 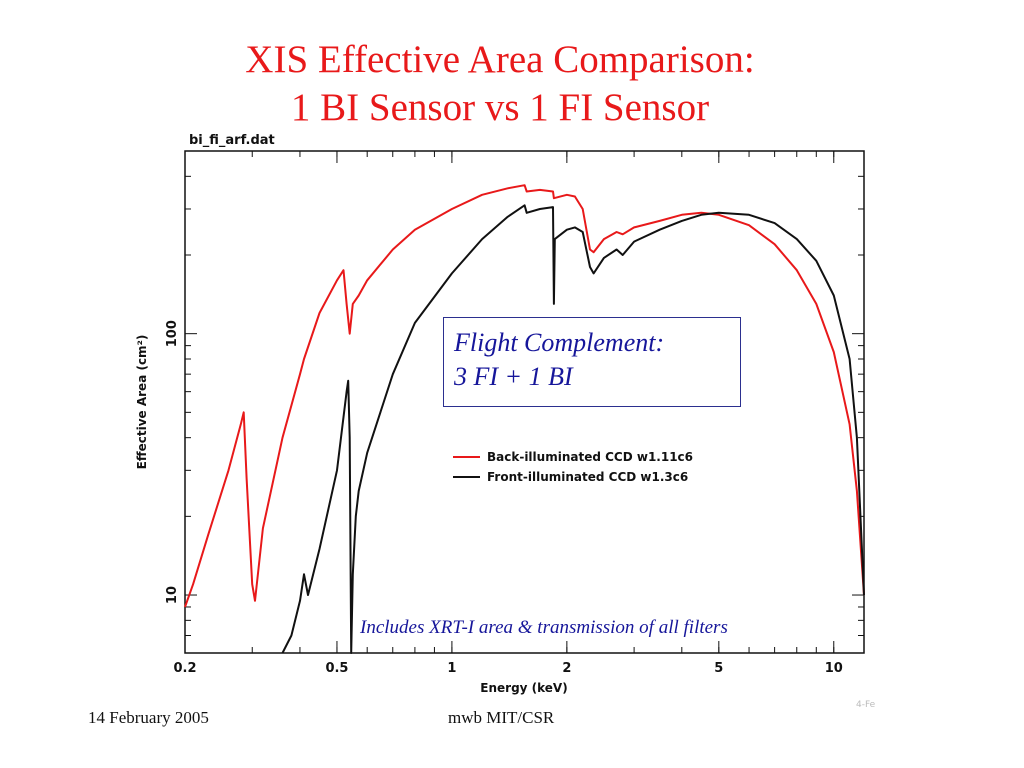 What do you see at coordinates (451, 668) in the screenshot?
I see `x-tick-label: 1` at bounding box center [451, 668].